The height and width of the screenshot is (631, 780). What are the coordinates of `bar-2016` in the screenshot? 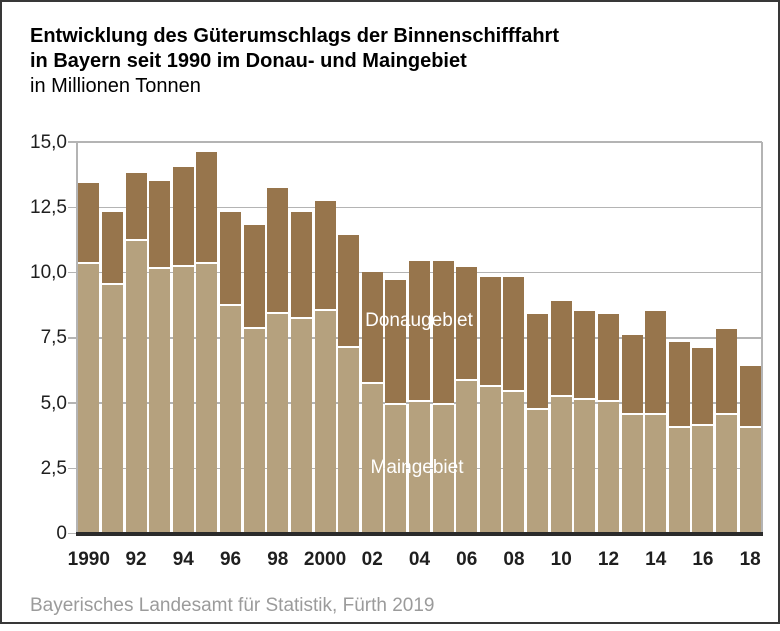 It's located at (703, 439).